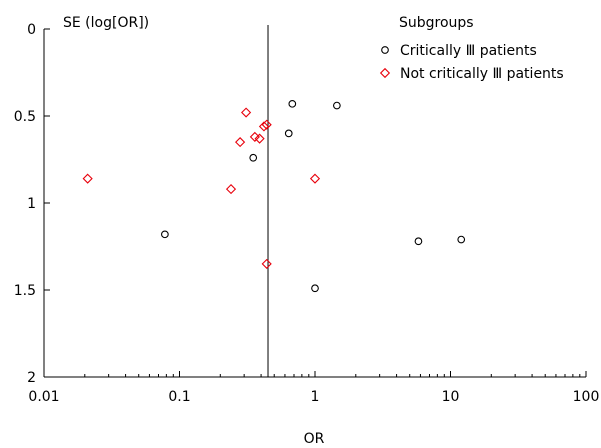  What do you see at coordinates (586, 397) in the screenshot?
I see `x-tick-label: 100` at bounding box center [586, 397].